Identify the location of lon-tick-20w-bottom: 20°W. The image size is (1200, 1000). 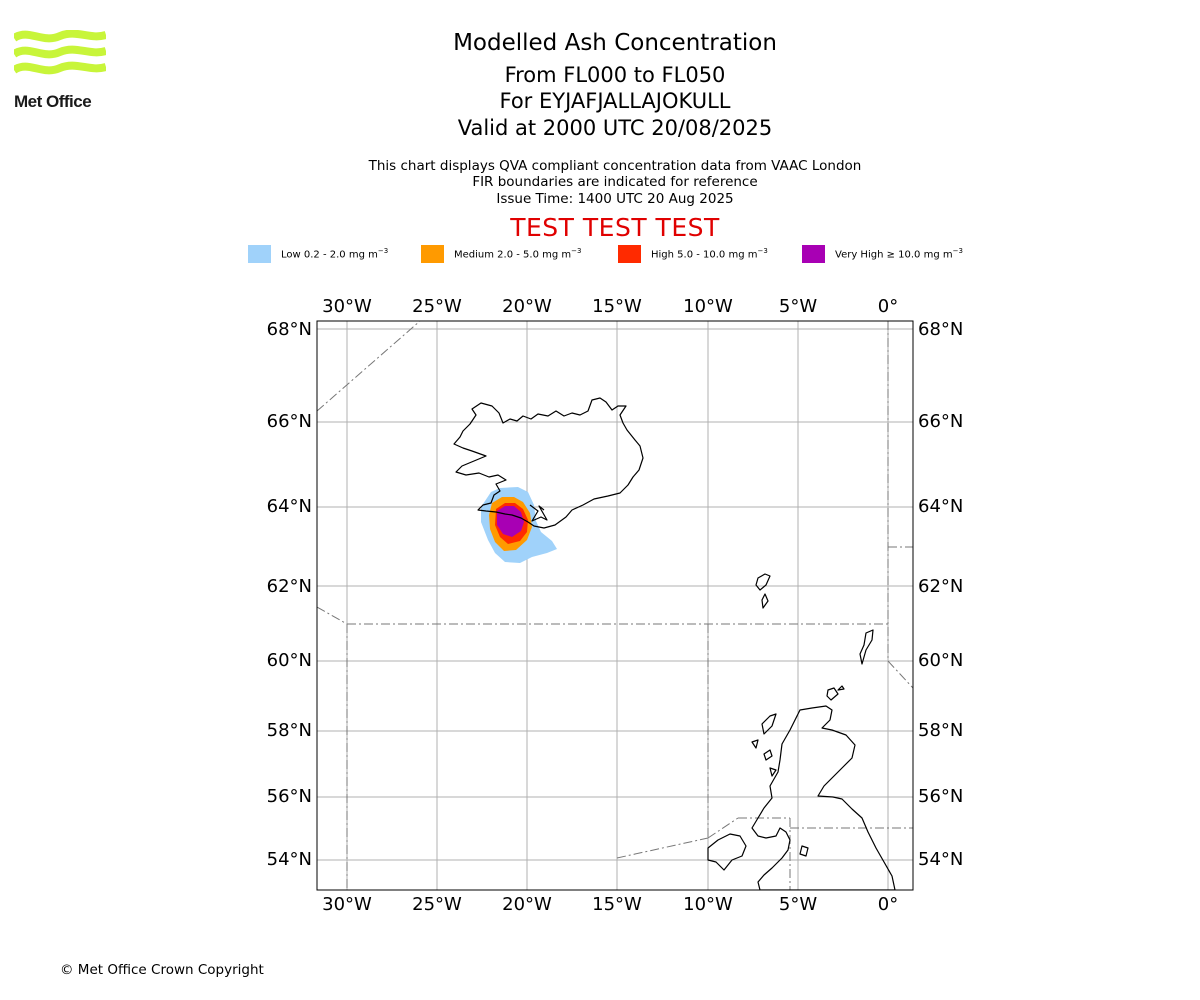
(527, 904).